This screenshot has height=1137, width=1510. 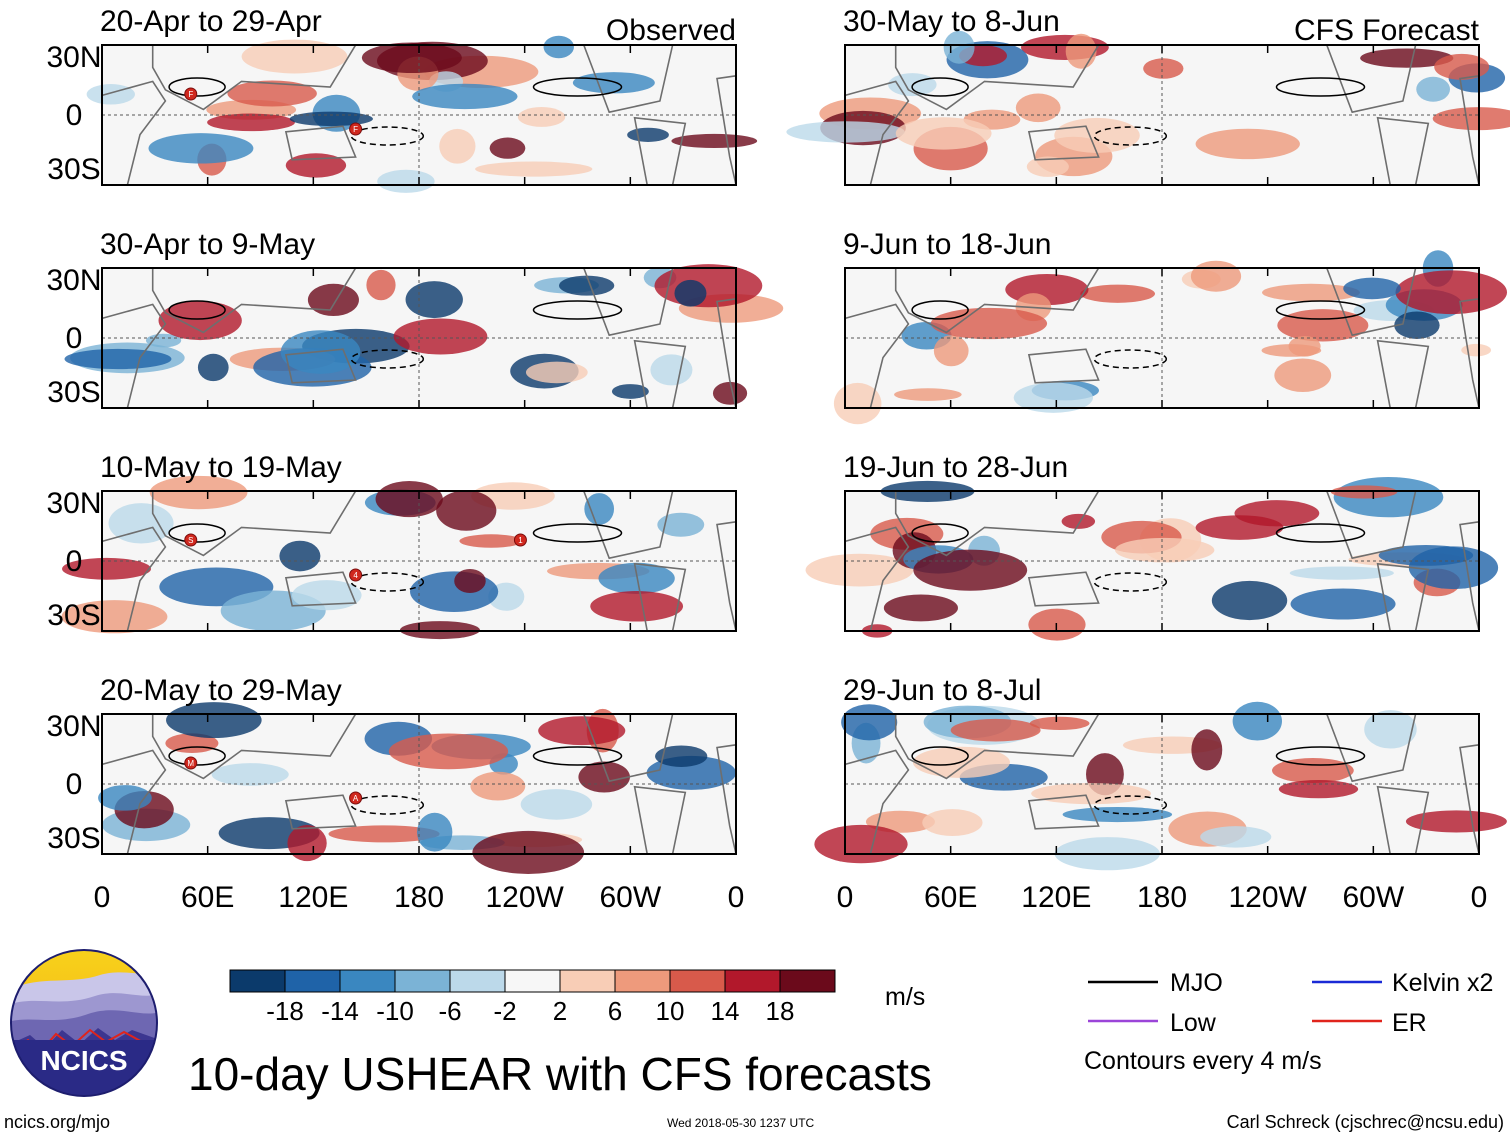 I want to click on y-tick-label: 30S, so click(x=73, y=838).